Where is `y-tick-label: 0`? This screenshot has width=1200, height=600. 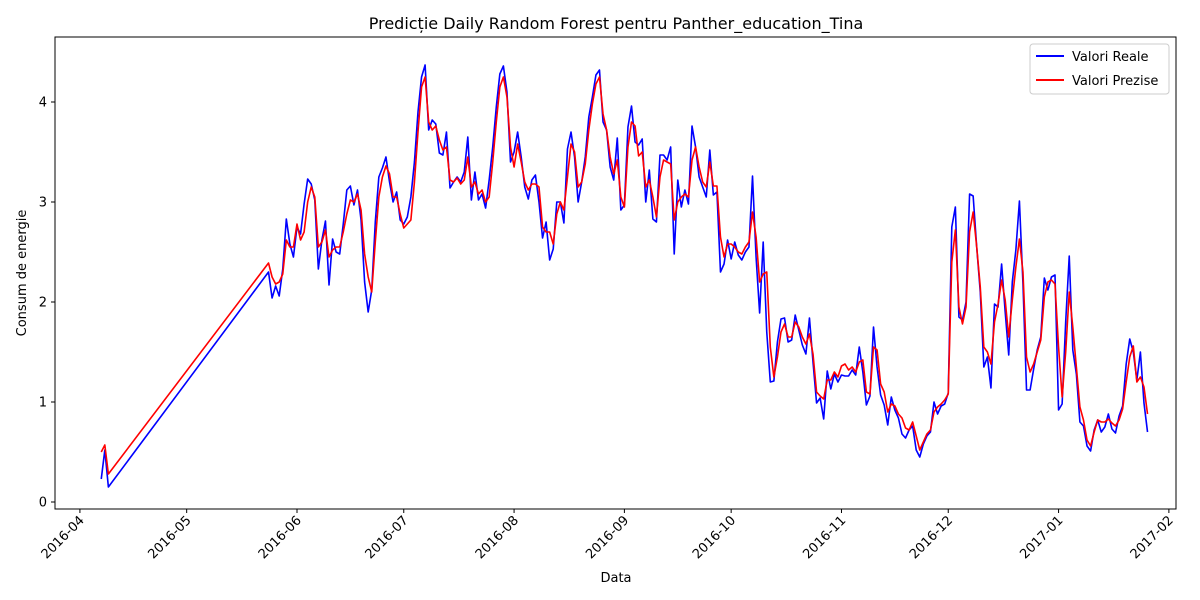
y-tick-label: 0 is located at coordinates (43, 503).